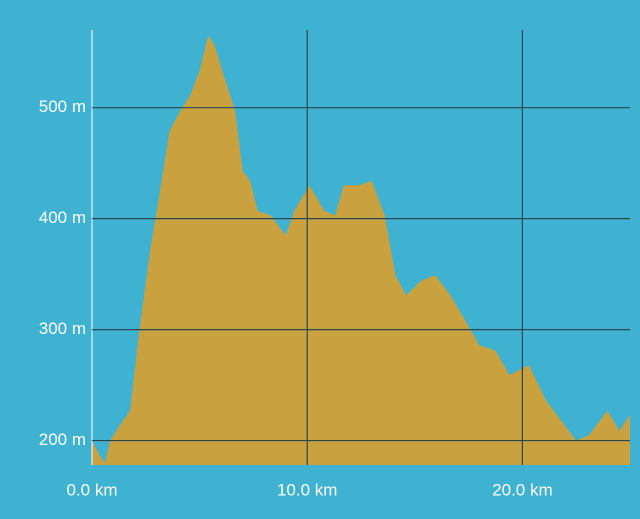  What do you see at coordinates (62, 439) in the screenshot?
I see `y-tick-label: 200 m` at bounding box center [62, 439].